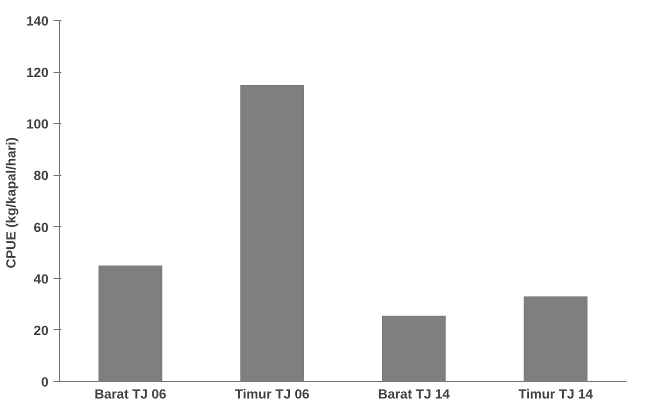  What do you see at coordinates (414, 394) in the screenshot?
I see `x-tick-label: Barat TJ 14` at bounding box center [414, 394].